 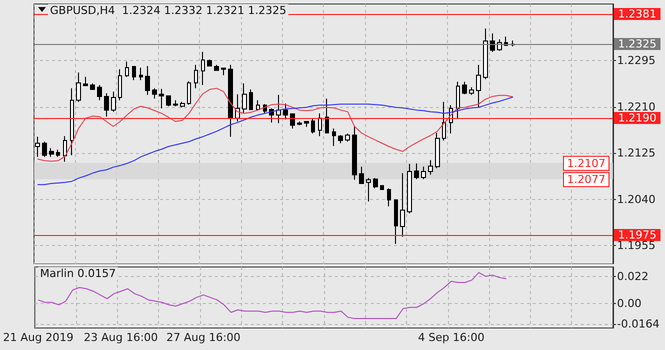 What do you see at coordinates (637, 44) in the screenshot?
I see `ref-line-label: 1.2325` at bounding box center [637, 44].